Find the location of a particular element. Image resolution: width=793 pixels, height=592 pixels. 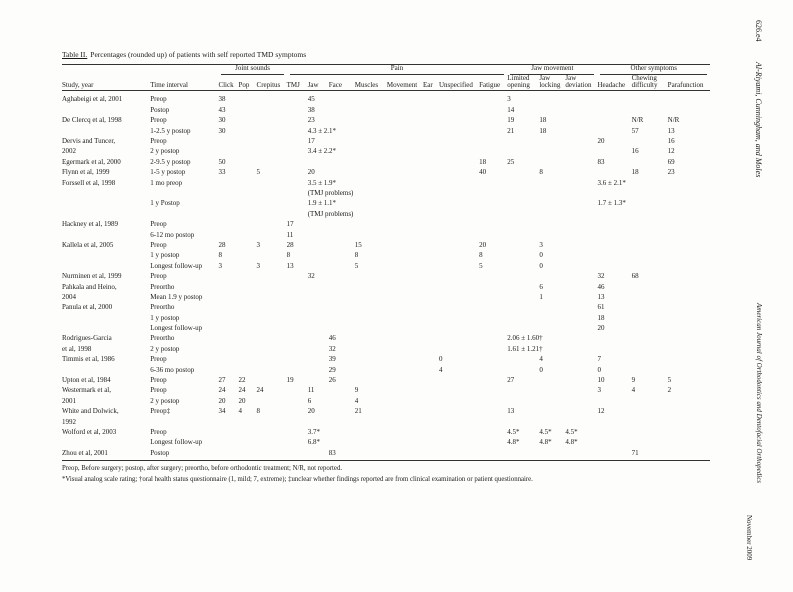

value-cell: 20 is located at coordinates (222, 400).